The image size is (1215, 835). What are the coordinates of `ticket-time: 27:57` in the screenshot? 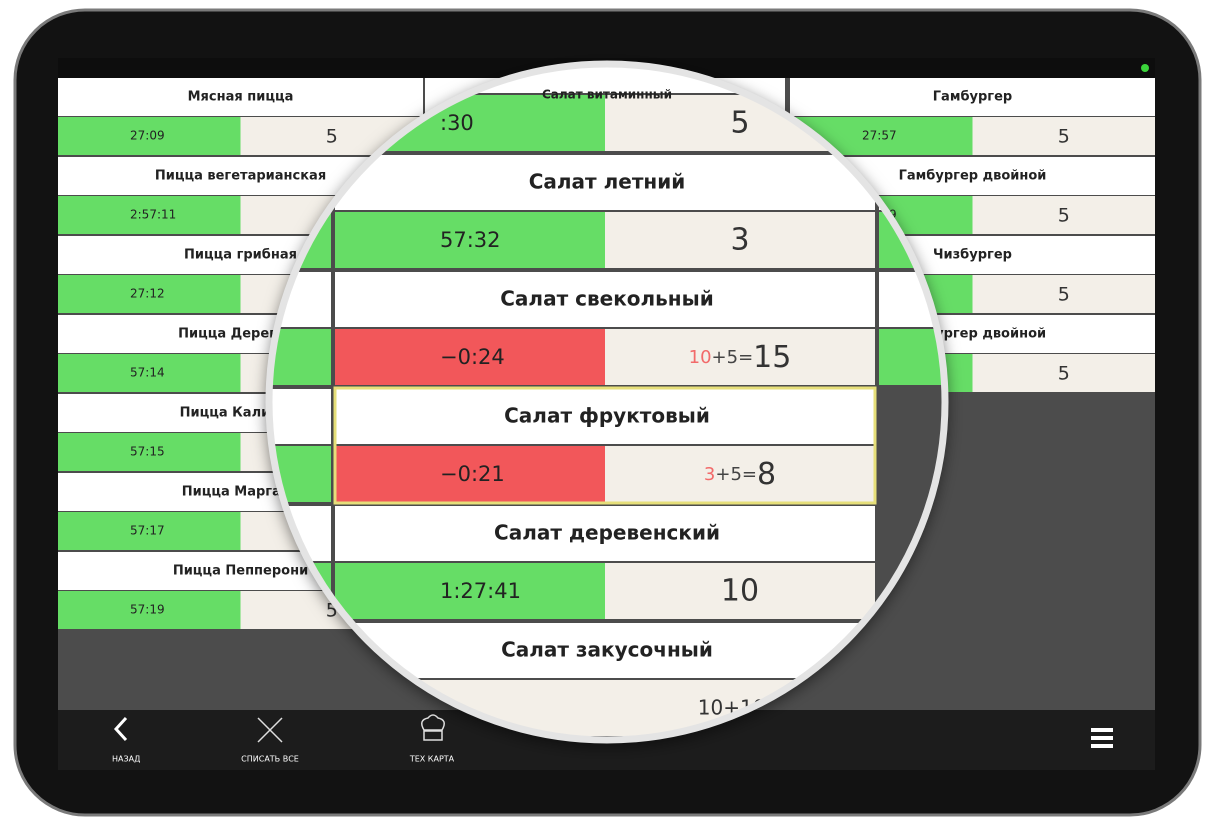 It's located at (879, 136).